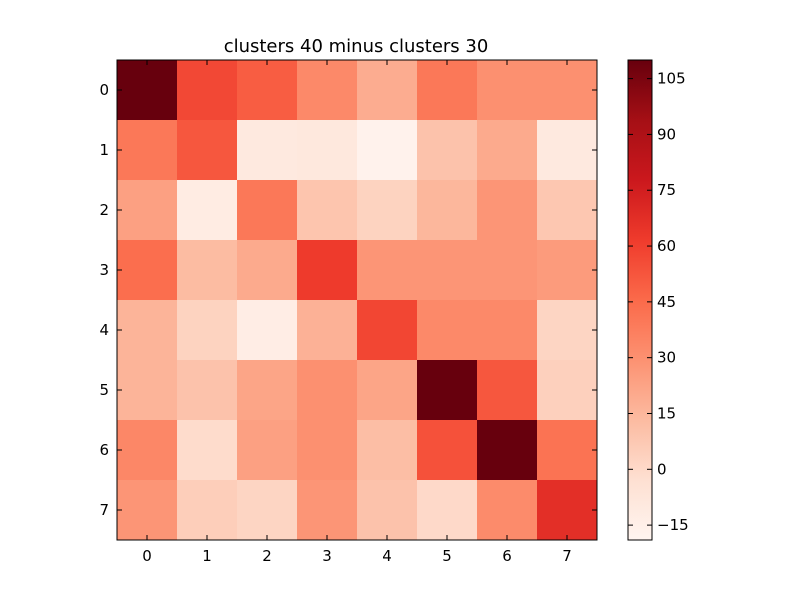 The image size is (800, 600). What do you see at coordinates (147, 556) in the screenshot?
I see `x-tick-label: 0` at bounding box center [147, 556].